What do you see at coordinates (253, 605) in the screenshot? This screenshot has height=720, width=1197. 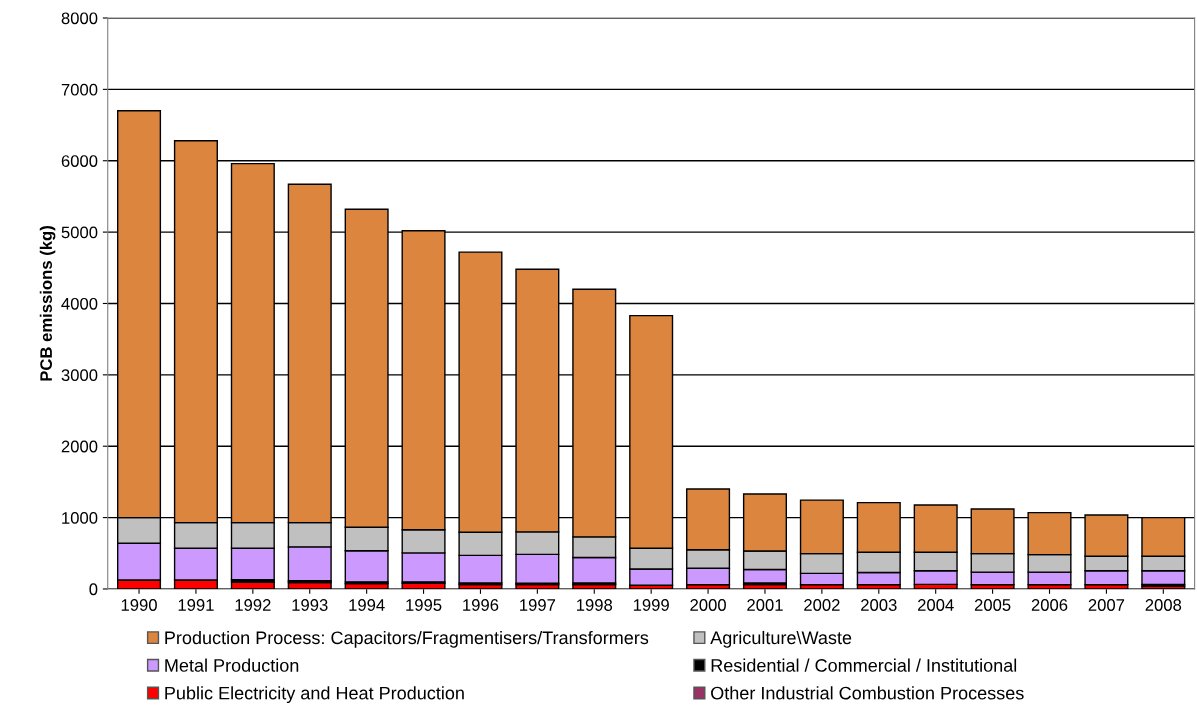 I see `x-tick-label: 1992` at bounding box center [253, 605].